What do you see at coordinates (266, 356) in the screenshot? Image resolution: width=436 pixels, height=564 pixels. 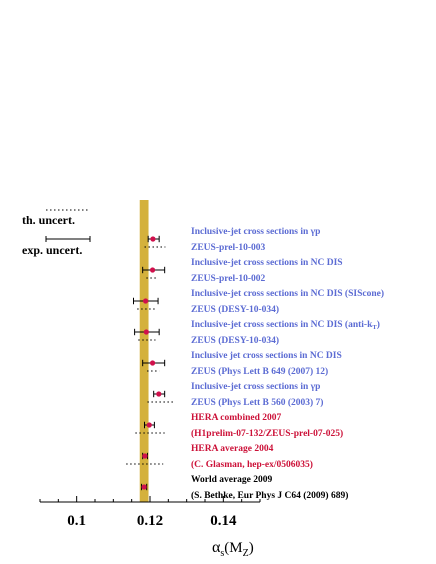 I see `measurement-title: Inclusive jet cross sections in NC DIS` at bounding box center [266, 356].